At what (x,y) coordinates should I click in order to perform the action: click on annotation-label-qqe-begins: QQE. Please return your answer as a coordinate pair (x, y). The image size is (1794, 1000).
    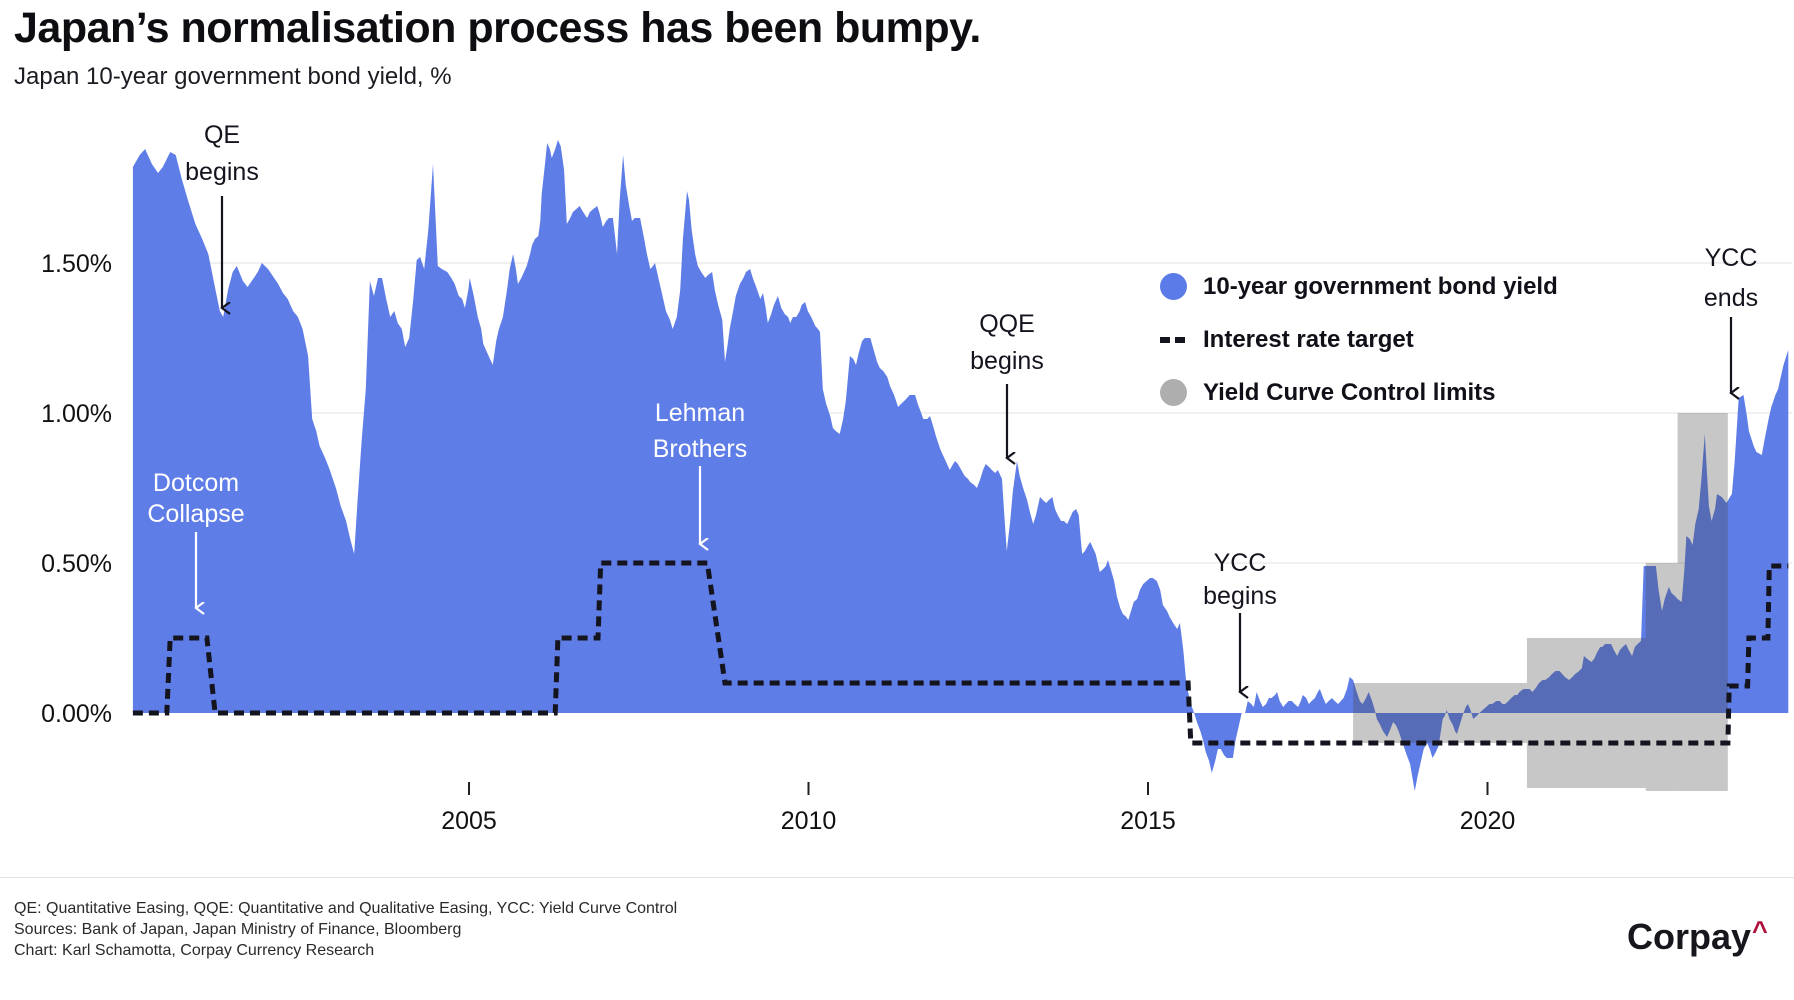
    Looking at the image, I should click on (1007, 324).